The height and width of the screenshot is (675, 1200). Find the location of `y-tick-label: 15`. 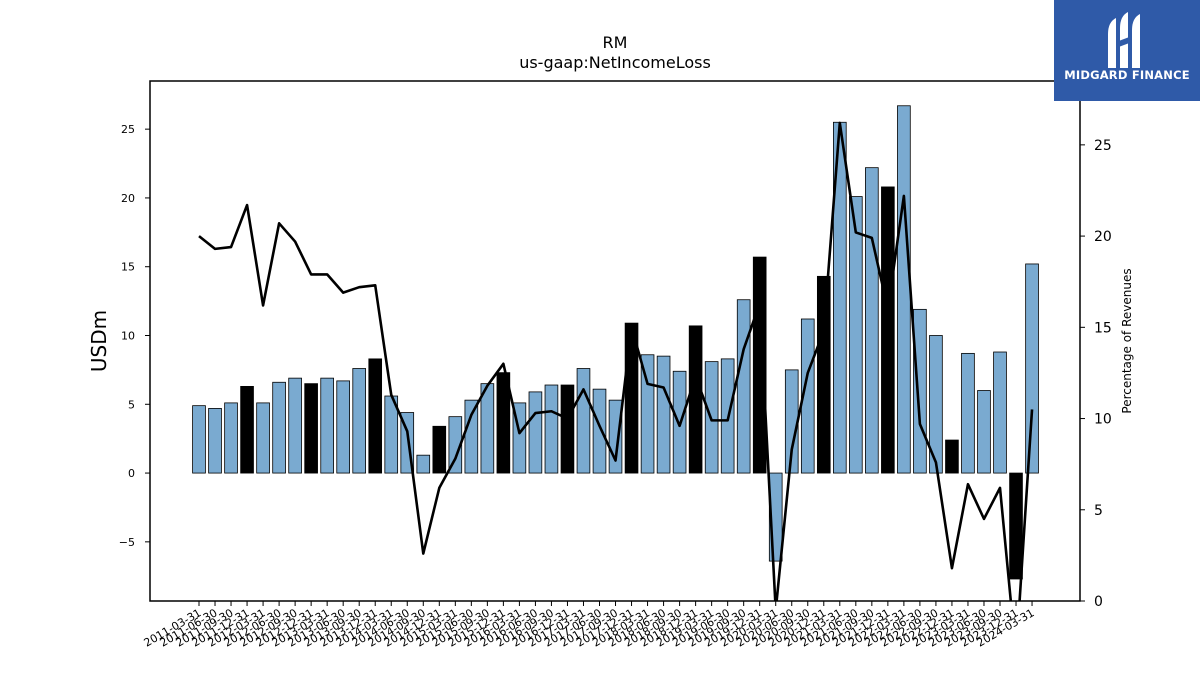

y-tick-label: 15 is located at coordinates (128, 267).